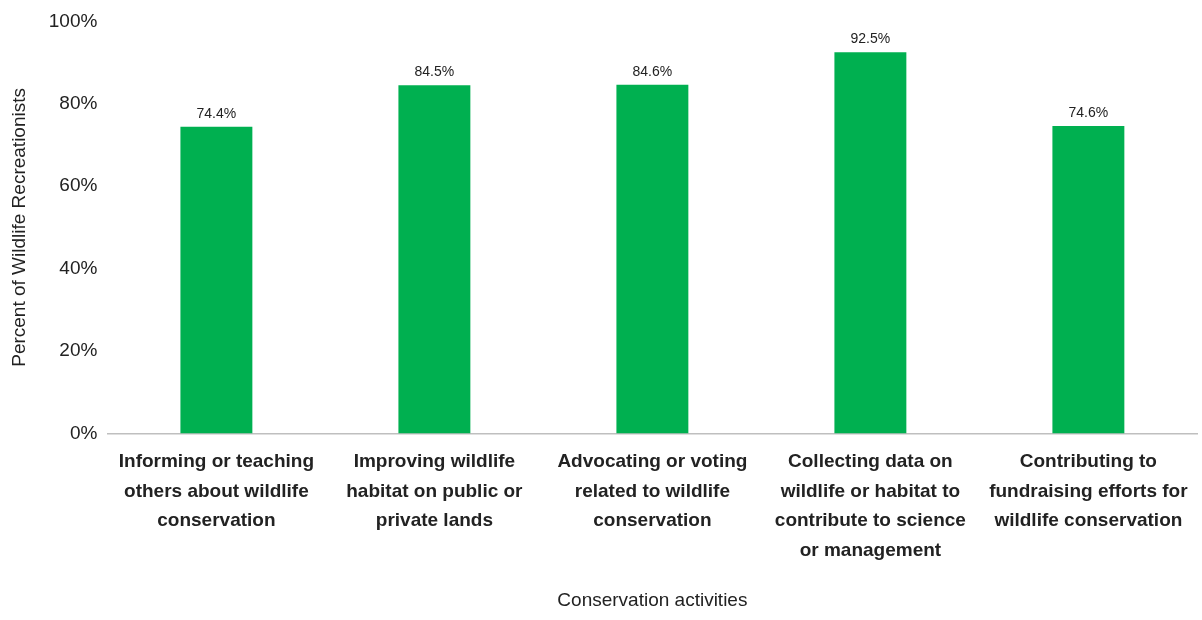 The height and width of the screenshot is (620, 1202). What do you see at coordinates (73, 20) in the screenshot?
I see `y-tick-label: 100%` at bounding box center [73, 20].